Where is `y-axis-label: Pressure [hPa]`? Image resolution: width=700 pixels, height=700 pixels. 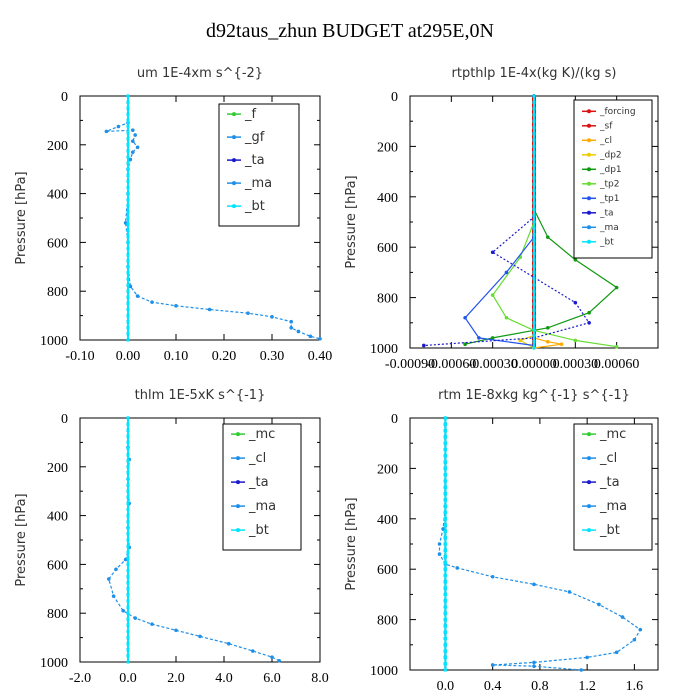 y-axis-label: Pressure [hPa] is located at coordinates (21, 539).